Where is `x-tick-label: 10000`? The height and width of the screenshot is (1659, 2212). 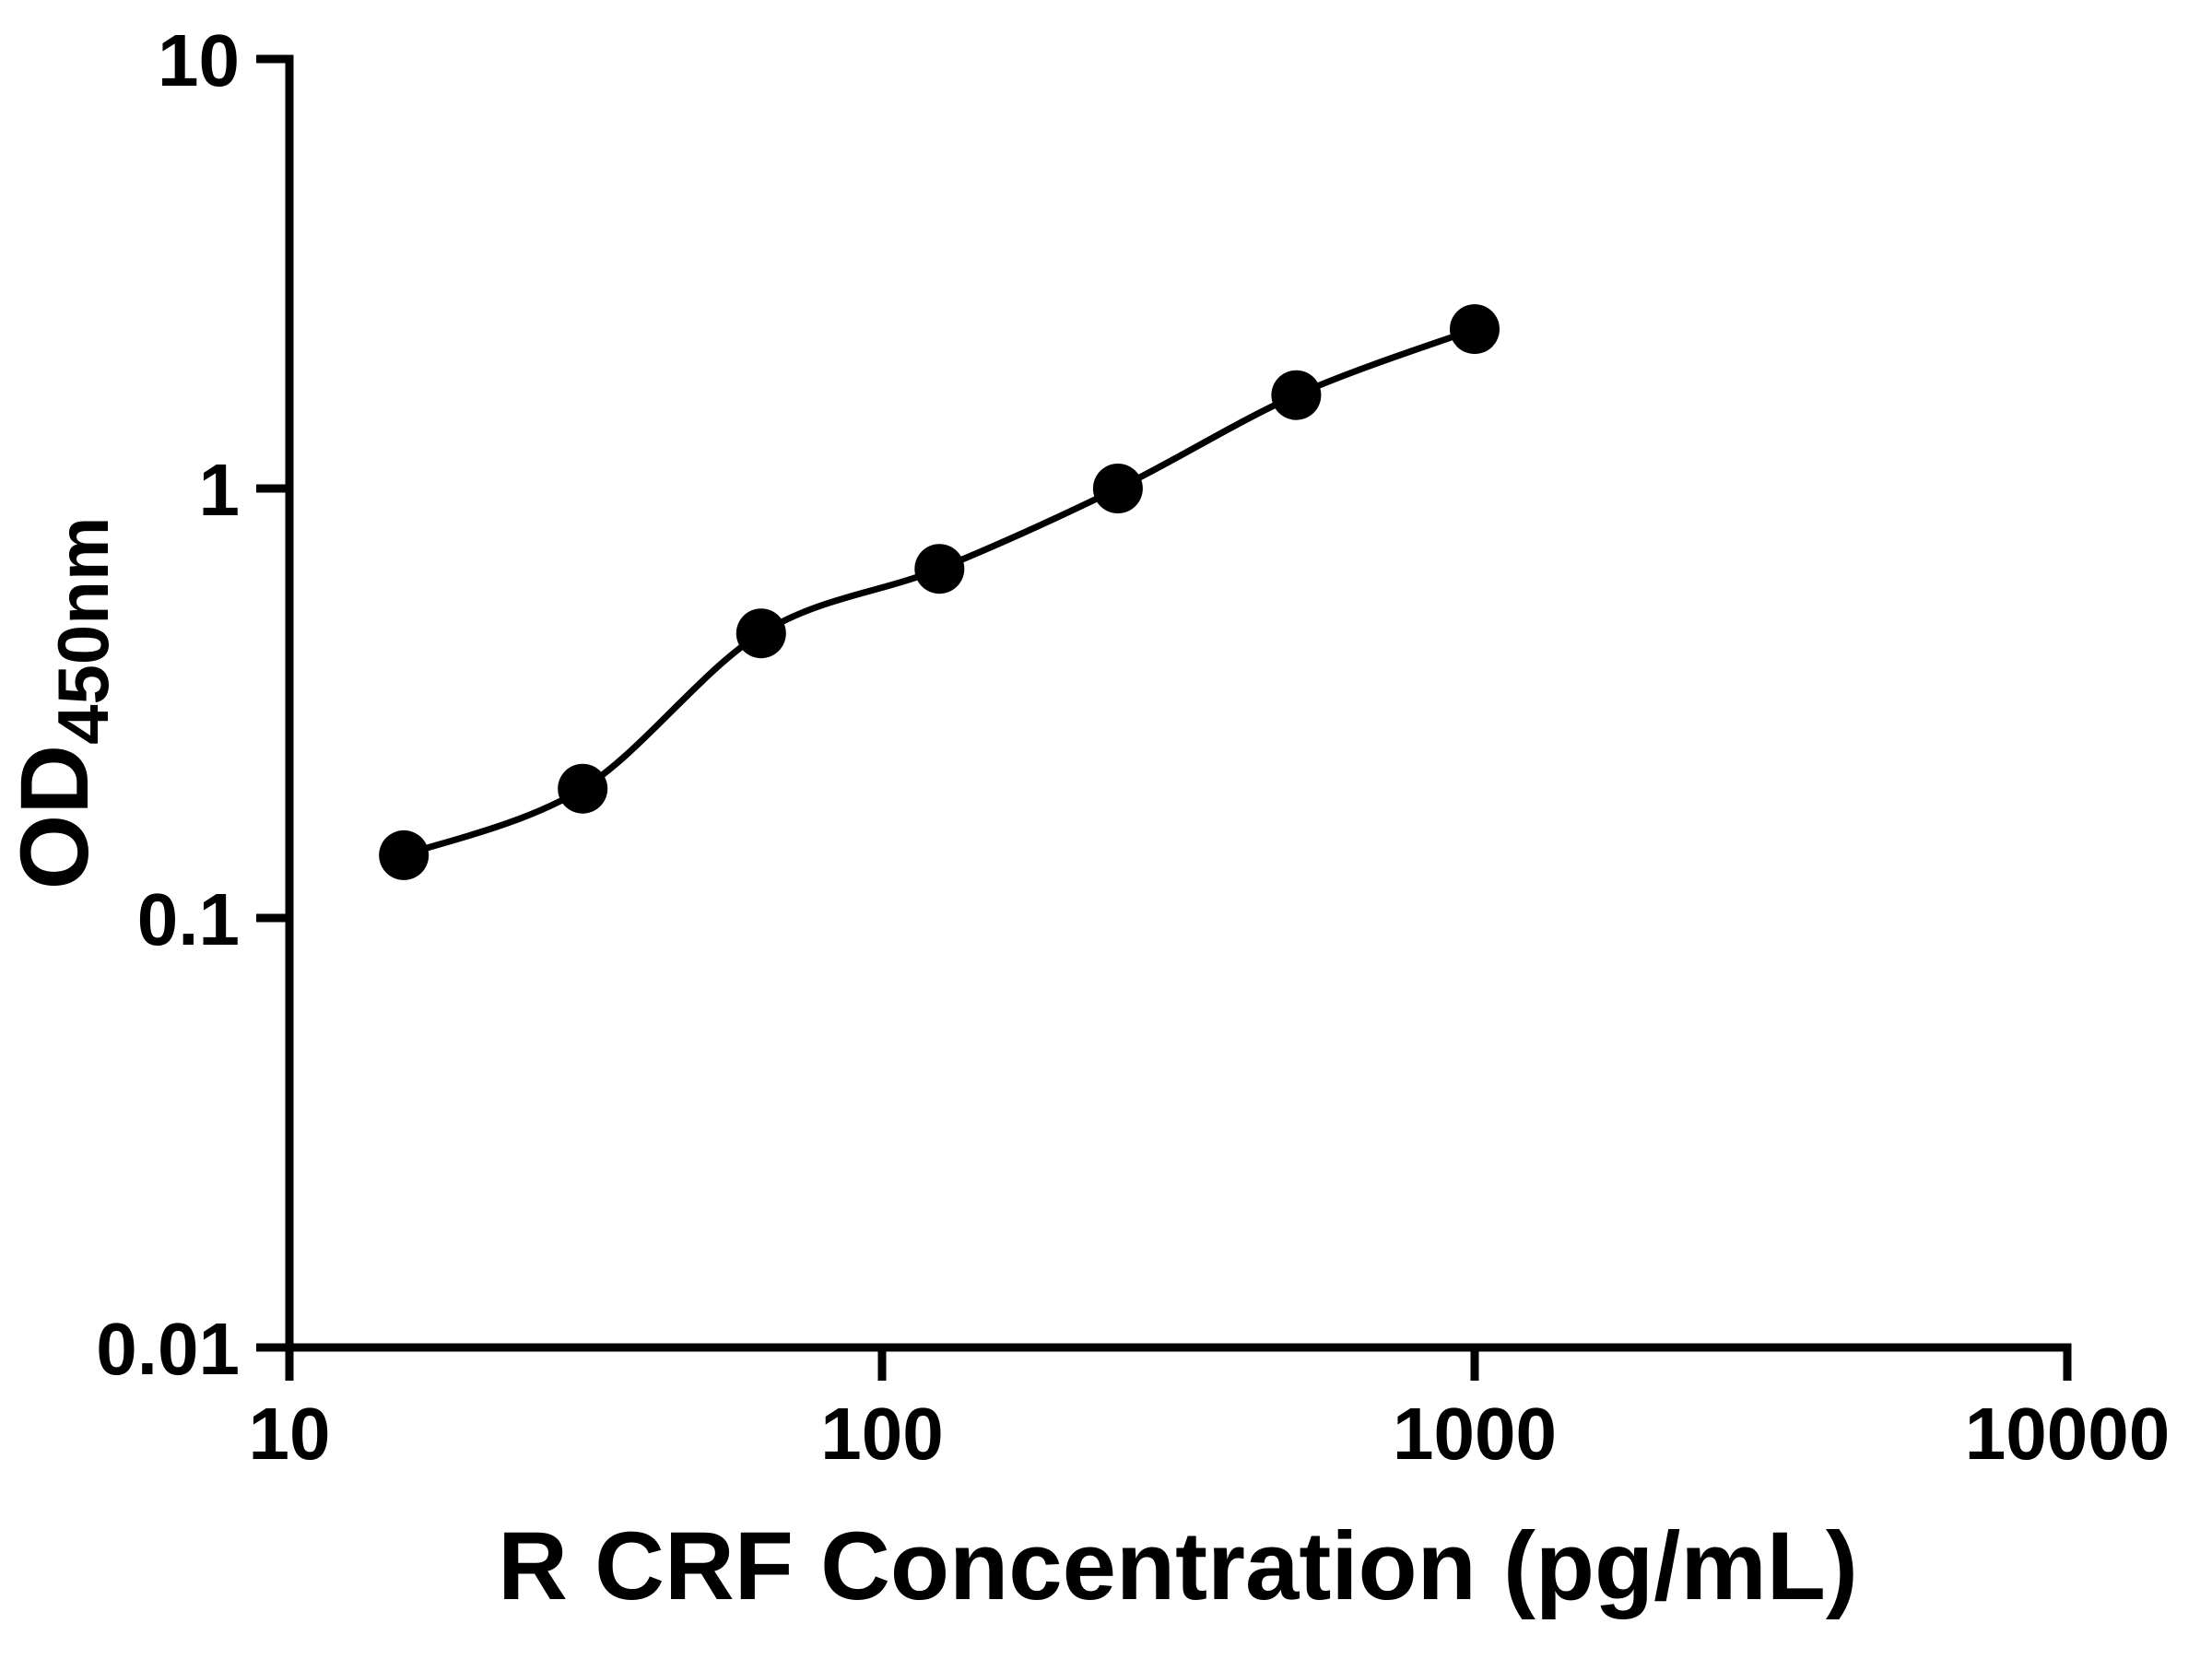 x-tick-label: 10000 is located at coordinates (2067, 1434).